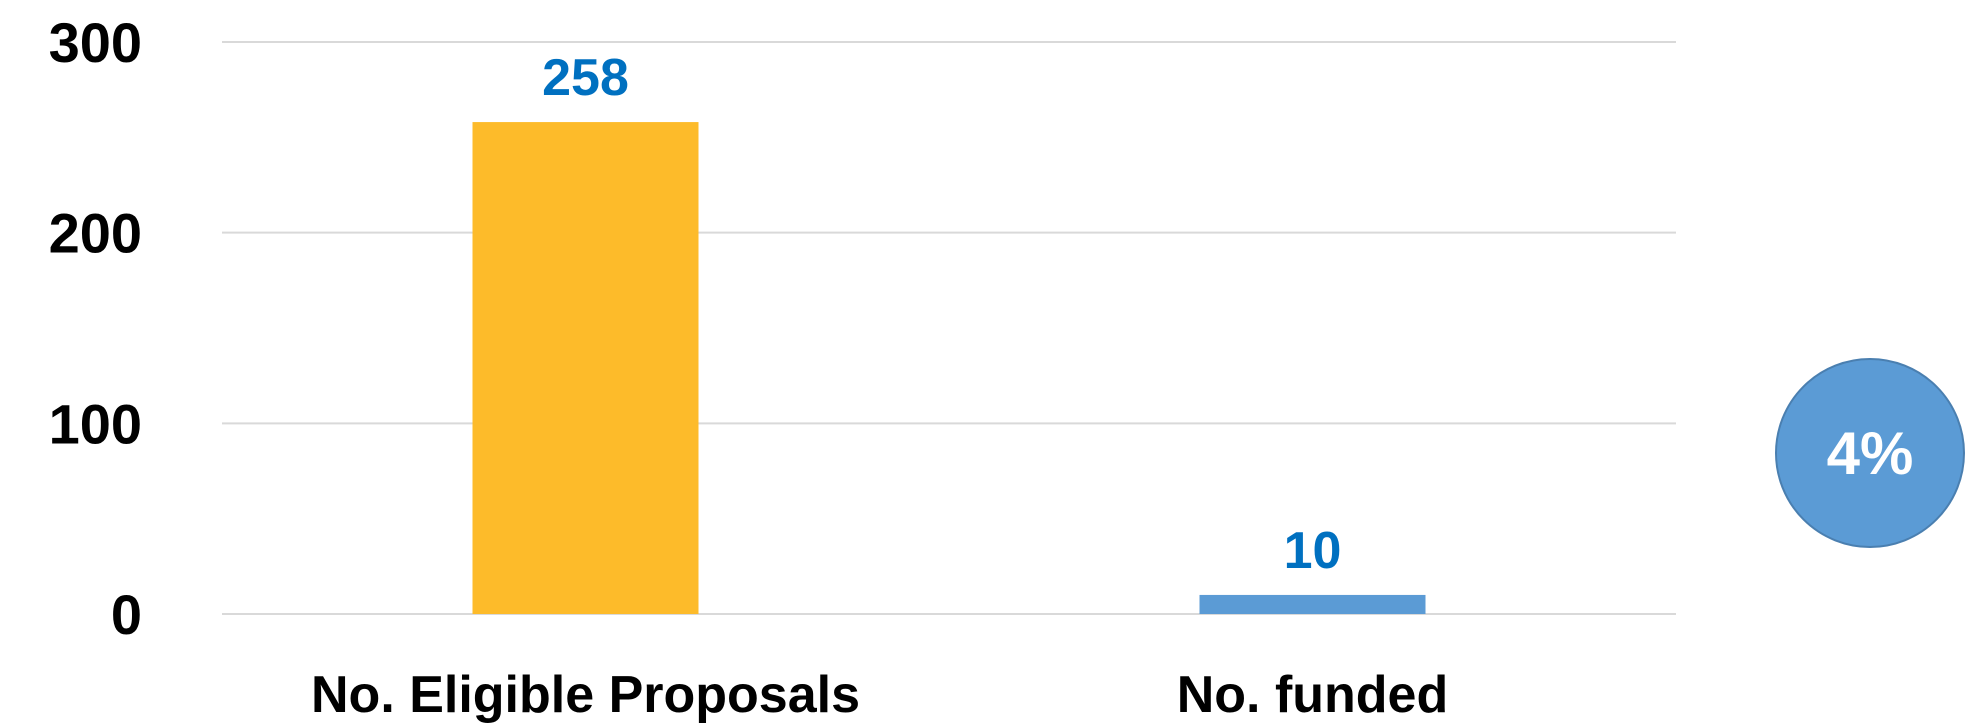 The image size is (1965, 726). Describe the element at coordinates (1313, 695) in the screenshot. I see `category-label: No. funded` at that location.